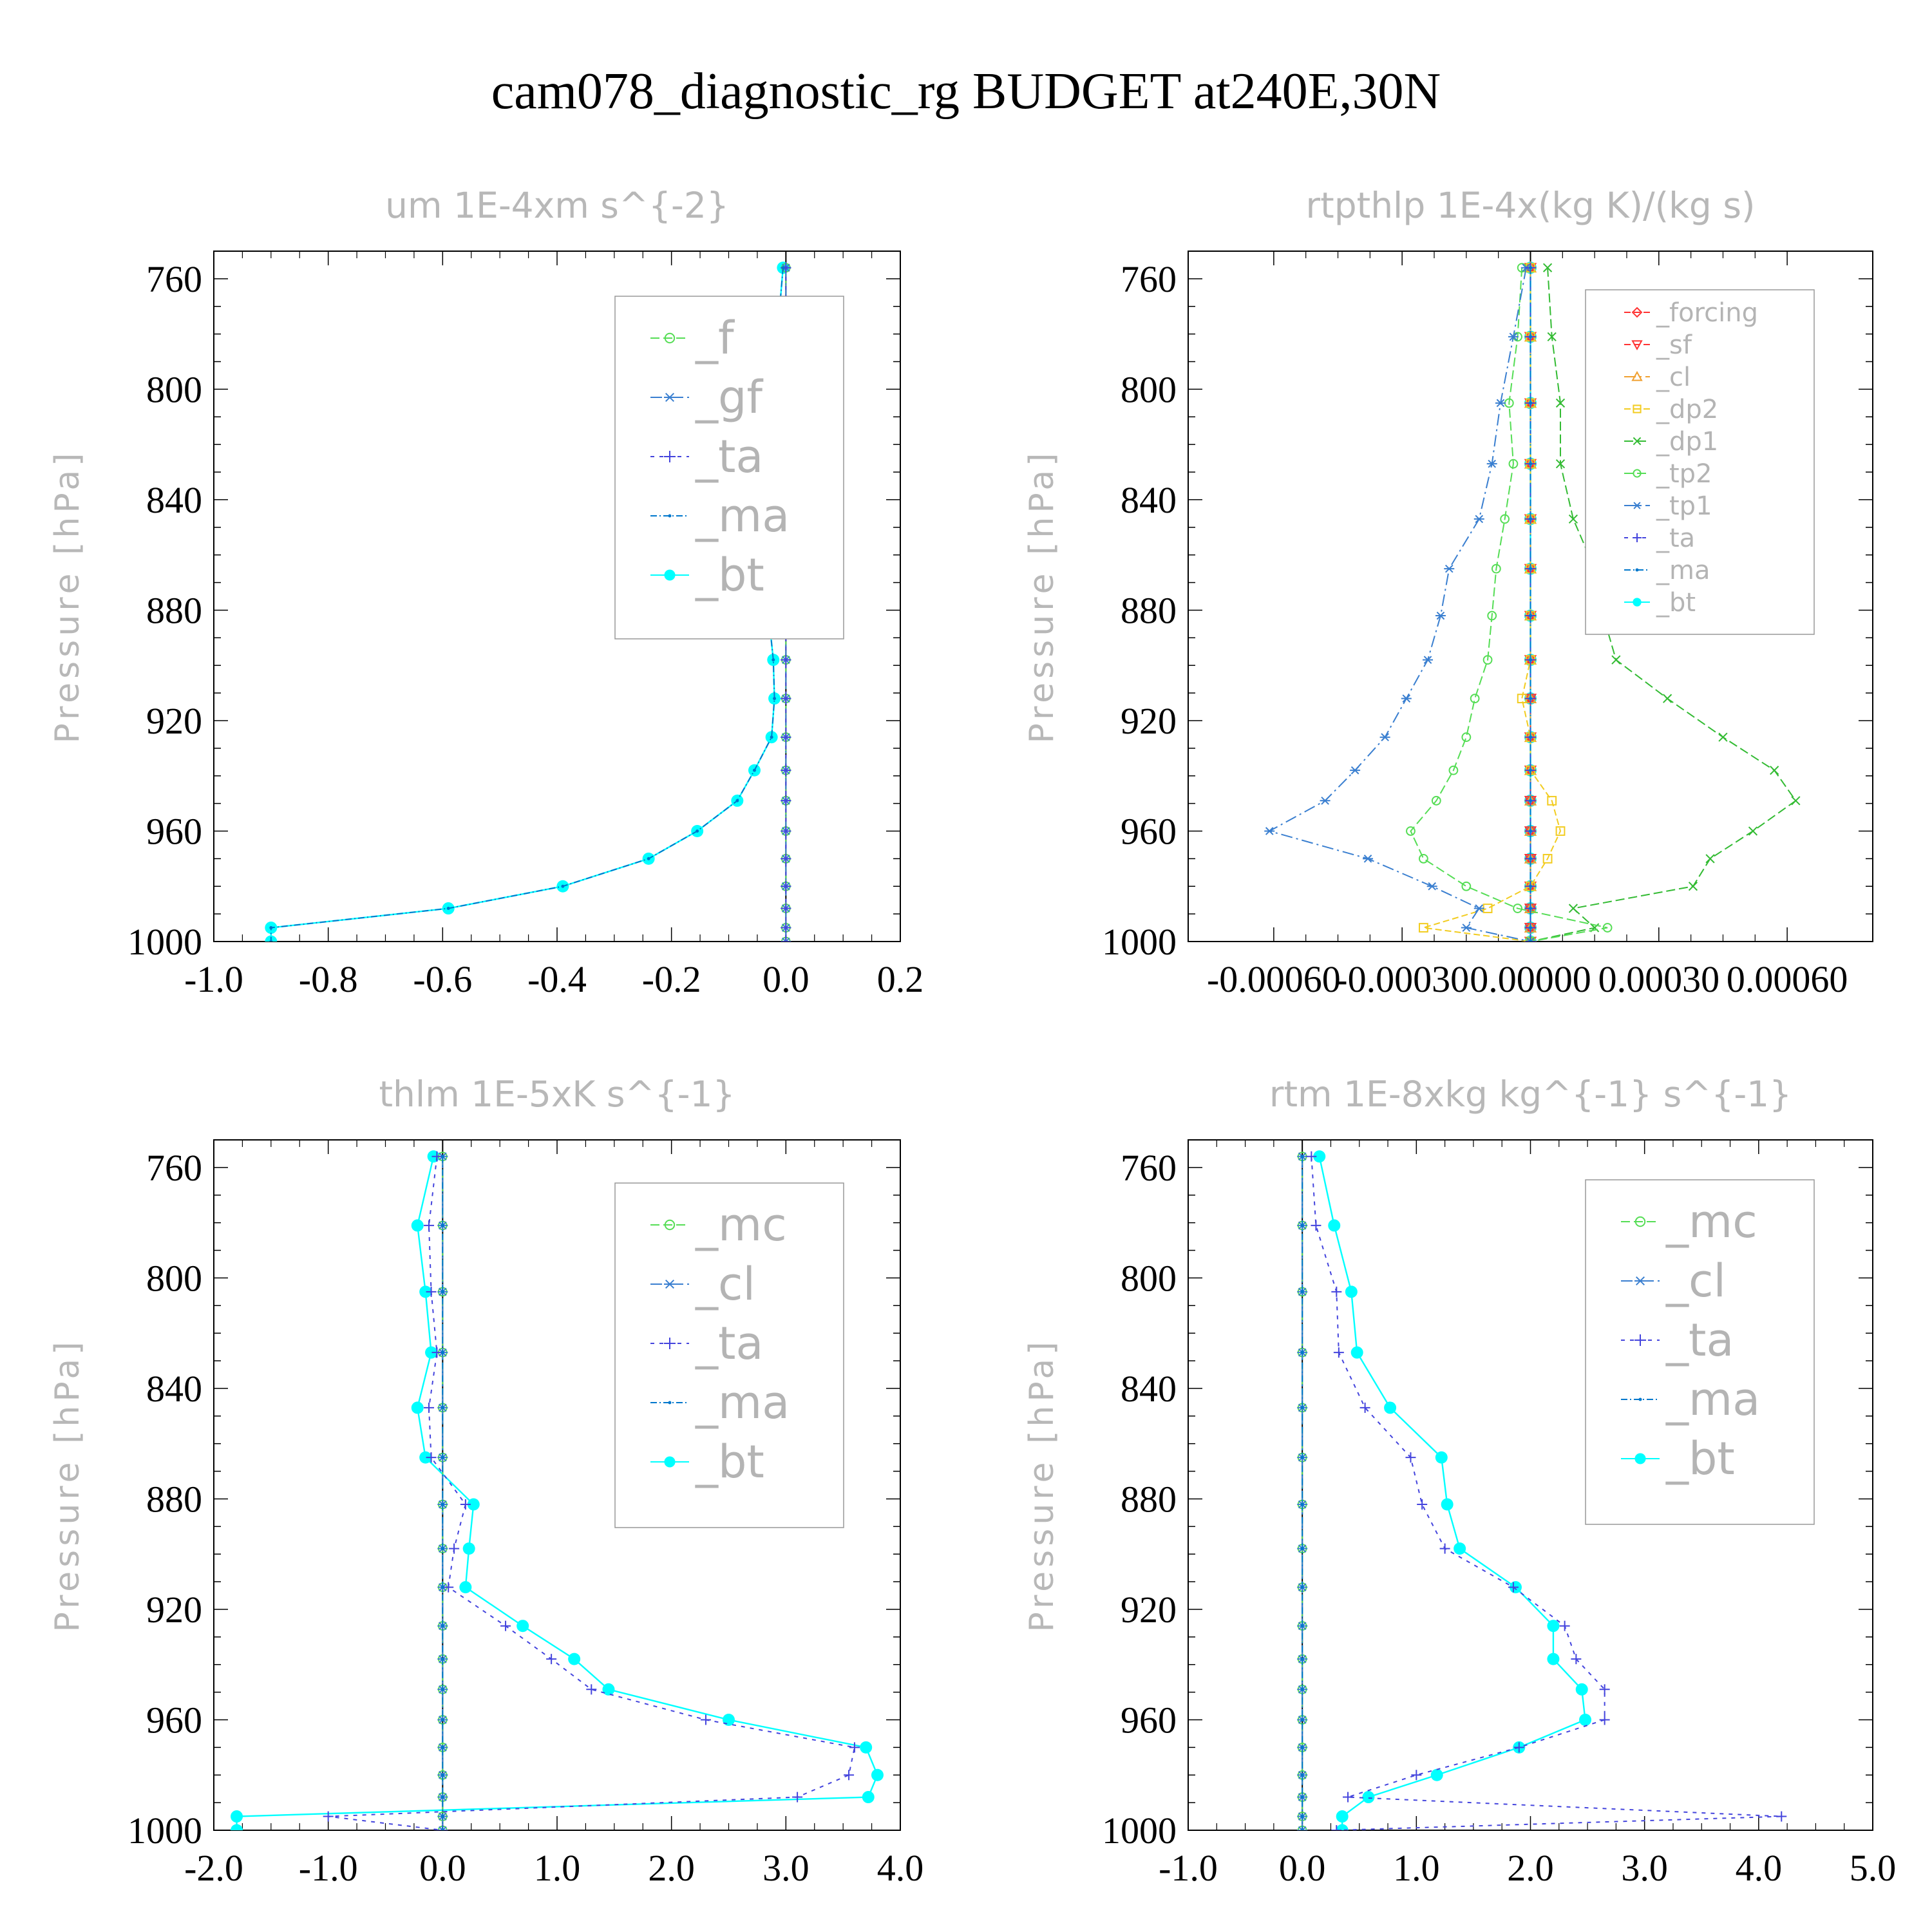  Describe the element at coordinates (1700, 1352) in the screenshot. I see `legend-box` at that location.